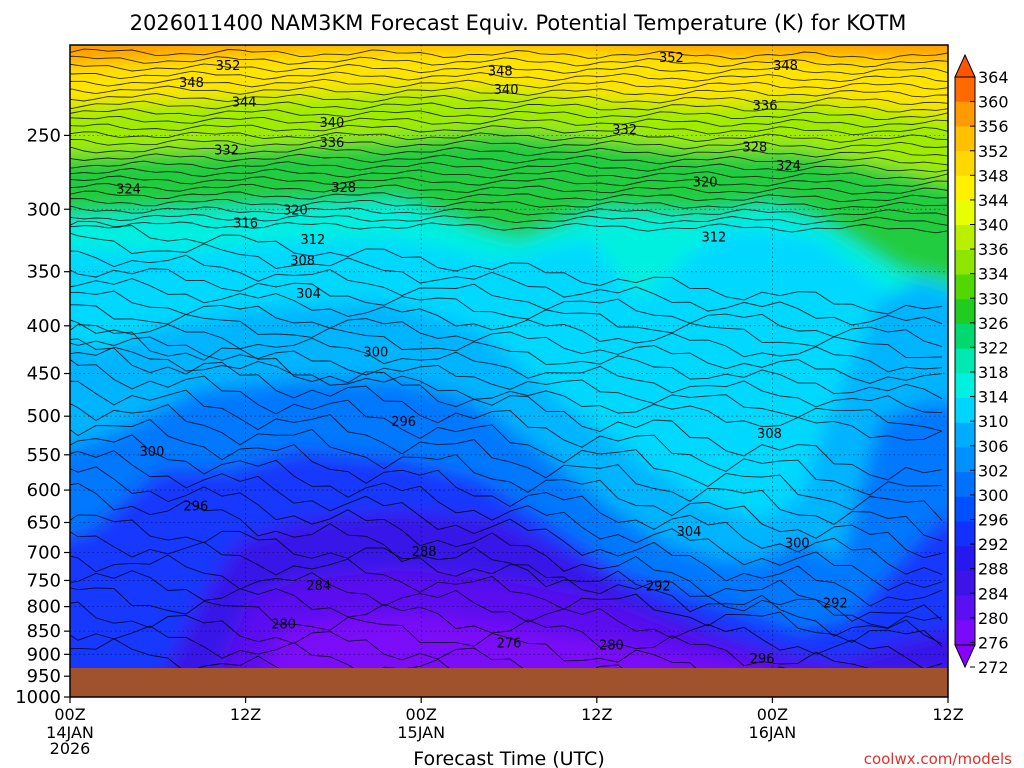 The height and width of the screenshot is (768, 1024). I want to click on contour-label: 276, so click(509, 643).